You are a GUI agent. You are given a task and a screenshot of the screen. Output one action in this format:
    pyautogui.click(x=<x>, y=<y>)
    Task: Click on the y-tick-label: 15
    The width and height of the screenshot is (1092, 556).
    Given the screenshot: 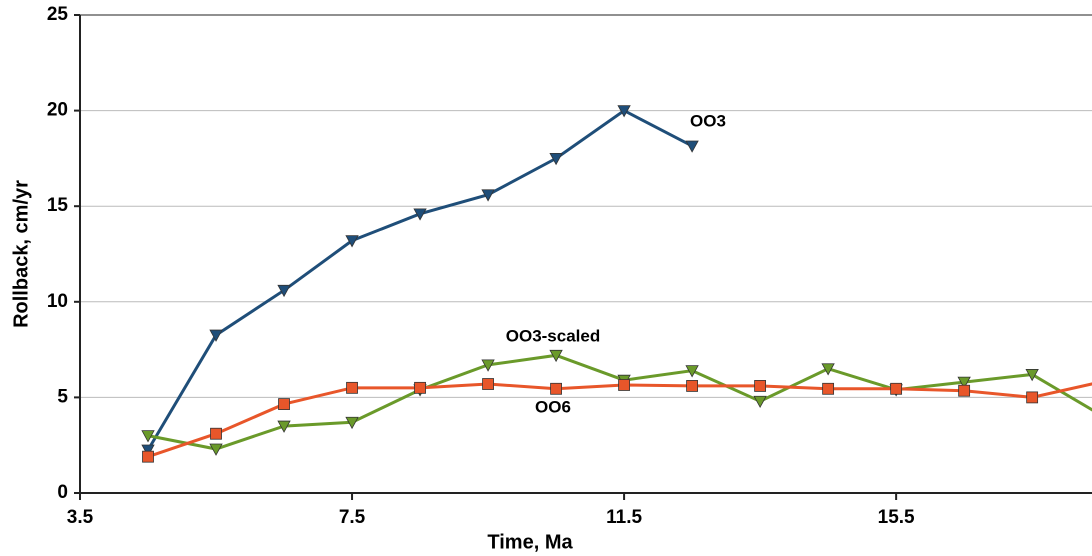 What is the action you would take?
    pyautogui.click(x=58, y=205)
    